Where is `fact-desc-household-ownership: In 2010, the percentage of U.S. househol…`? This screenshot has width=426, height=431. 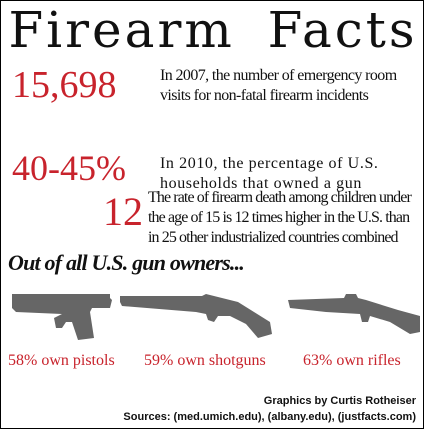 fact-desc-household-ownership: In 2010, the percentage of U.S. househol… is located at coordinates (269, 174).